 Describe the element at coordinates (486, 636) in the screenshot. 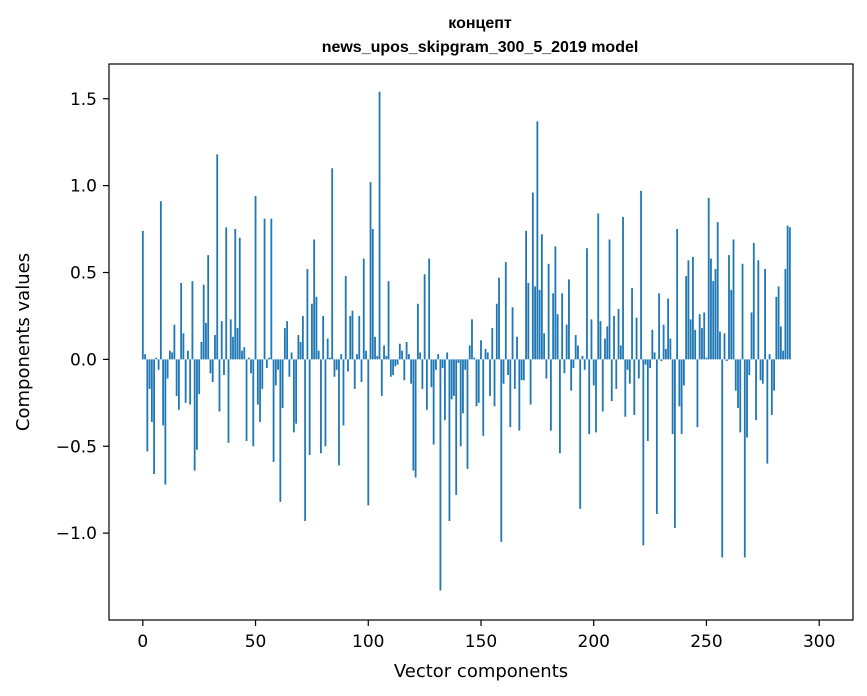

I see `x-axis-ticks: 0 50 100 150 200 250 300` at that location.